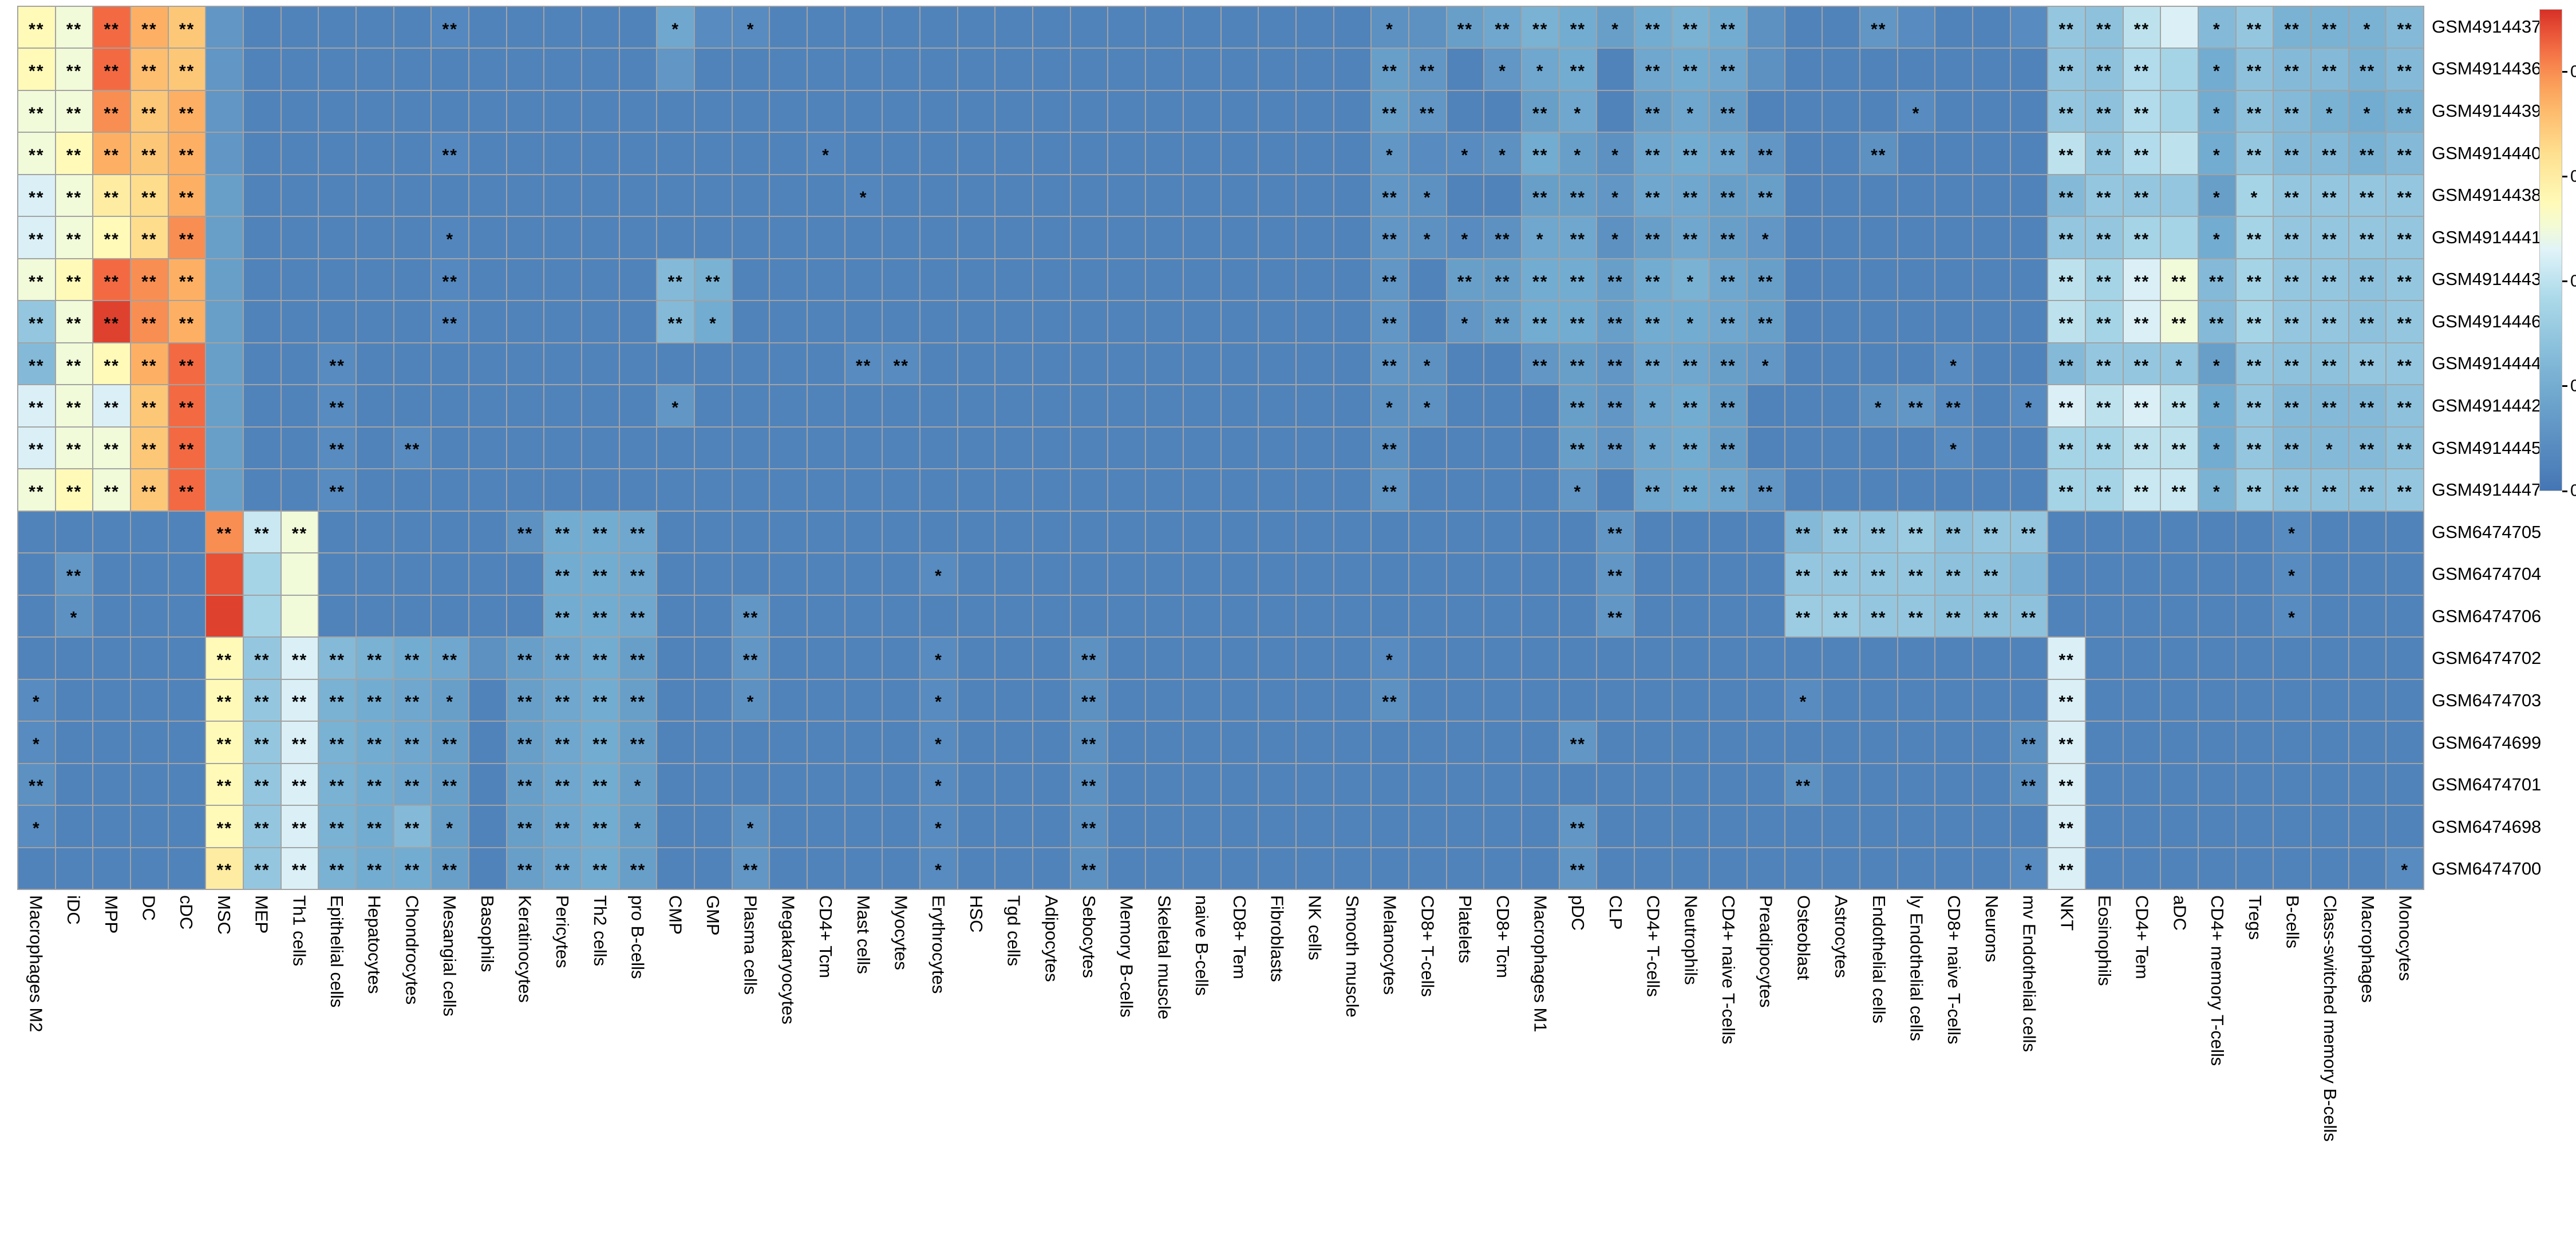 This screenshot has height=1242, width=2576. I want to click on colorbar-tick-label: 0.4, so click(2573, 281).